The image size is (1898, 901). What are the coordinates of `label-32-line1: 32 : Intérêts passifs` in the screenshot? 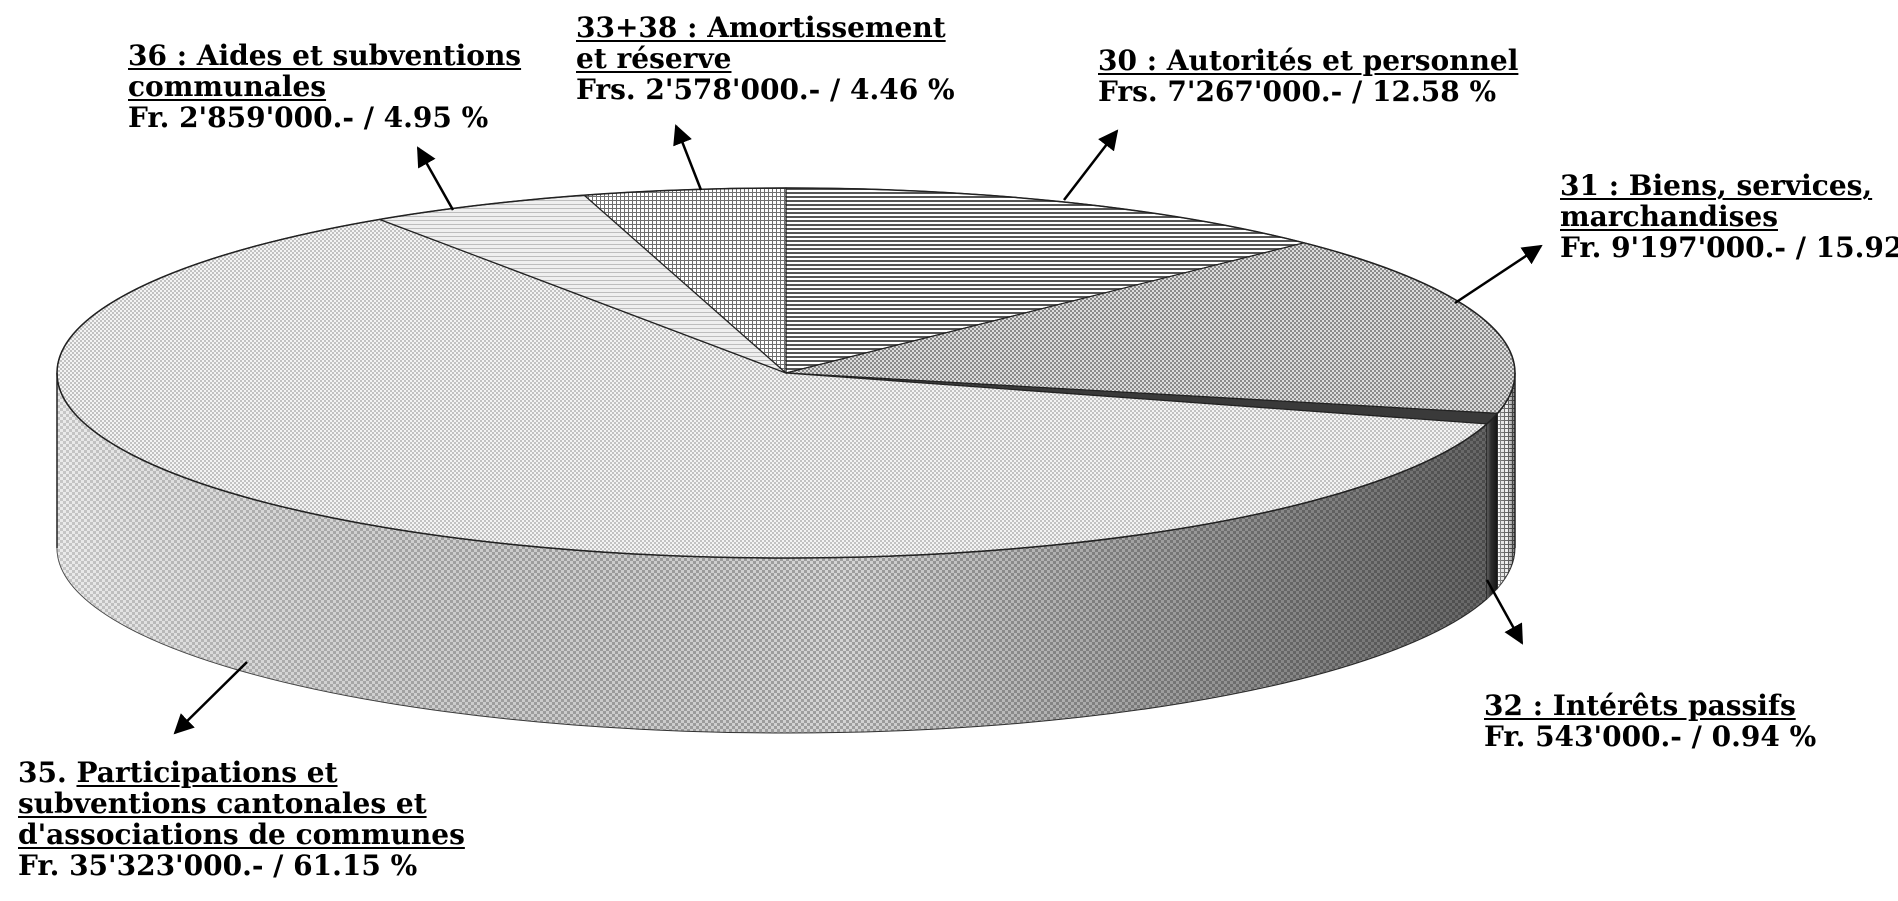 It's located at (1640, 705).